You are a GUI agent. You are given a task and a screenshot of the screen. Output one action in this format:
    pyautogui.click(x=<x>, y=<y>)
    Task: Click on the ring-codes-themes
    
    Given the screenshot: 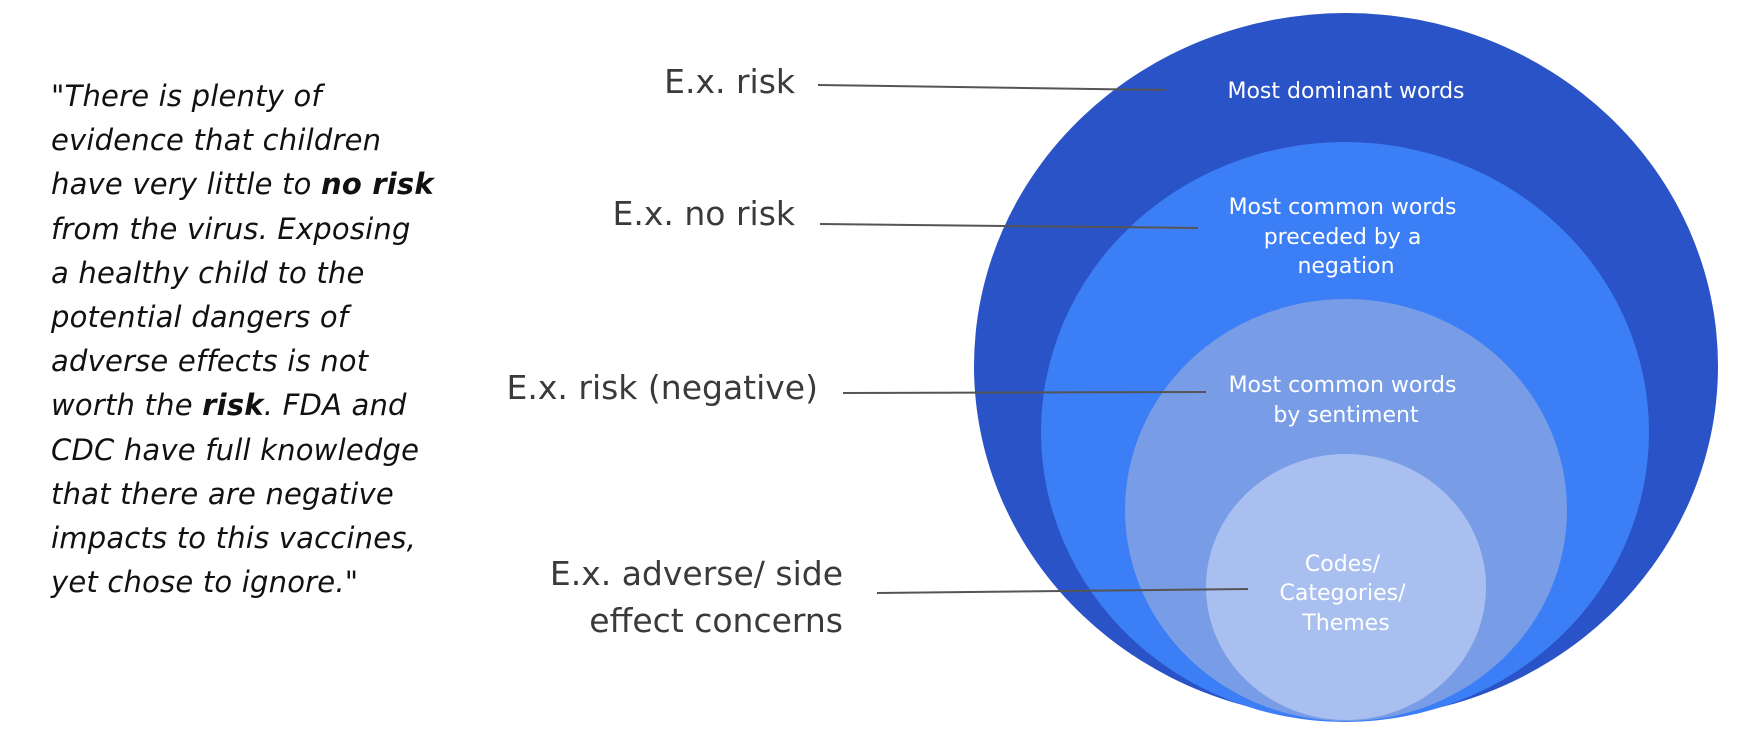 What is the action you would take?
    pyautogui.click(x=1346, y=587)
    